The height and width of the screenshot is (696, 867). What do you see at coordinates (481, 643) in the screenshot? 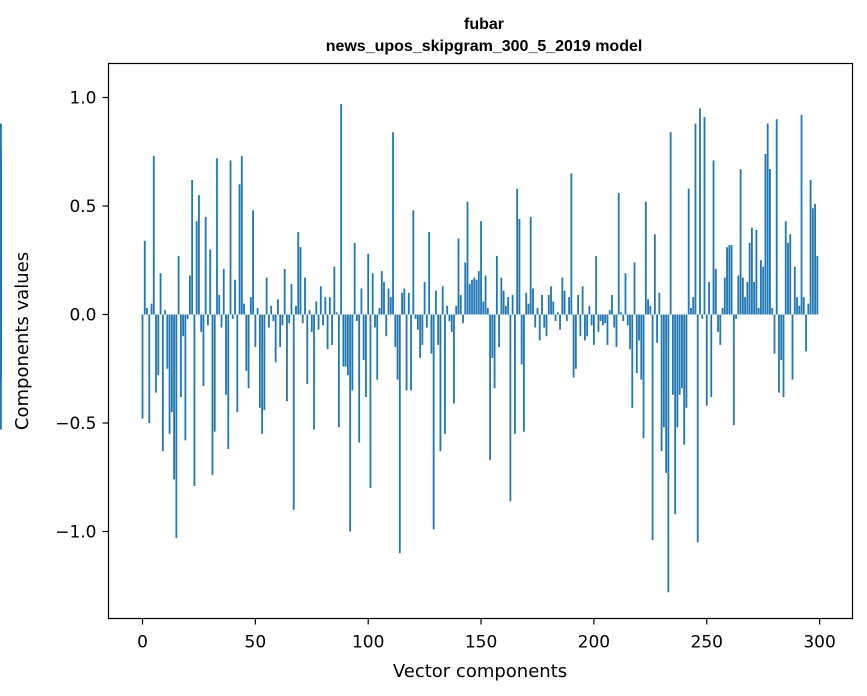
I see `x-tick-label: 150` at bounding box center [481, 643].